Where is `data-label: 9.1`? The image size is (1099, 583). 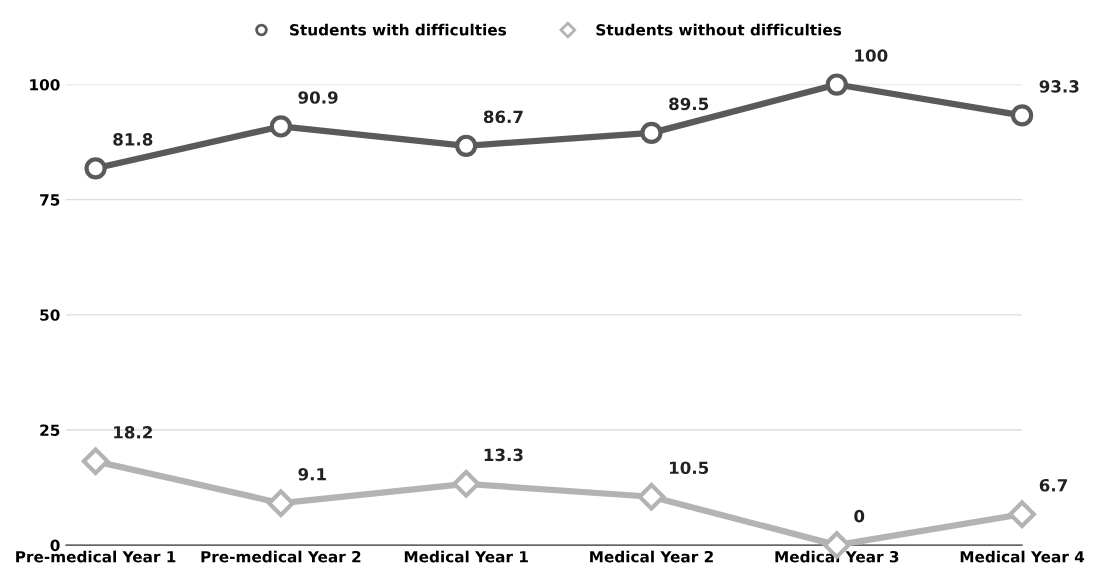 data-label: 9.1 is located at coordinates (312, 474).